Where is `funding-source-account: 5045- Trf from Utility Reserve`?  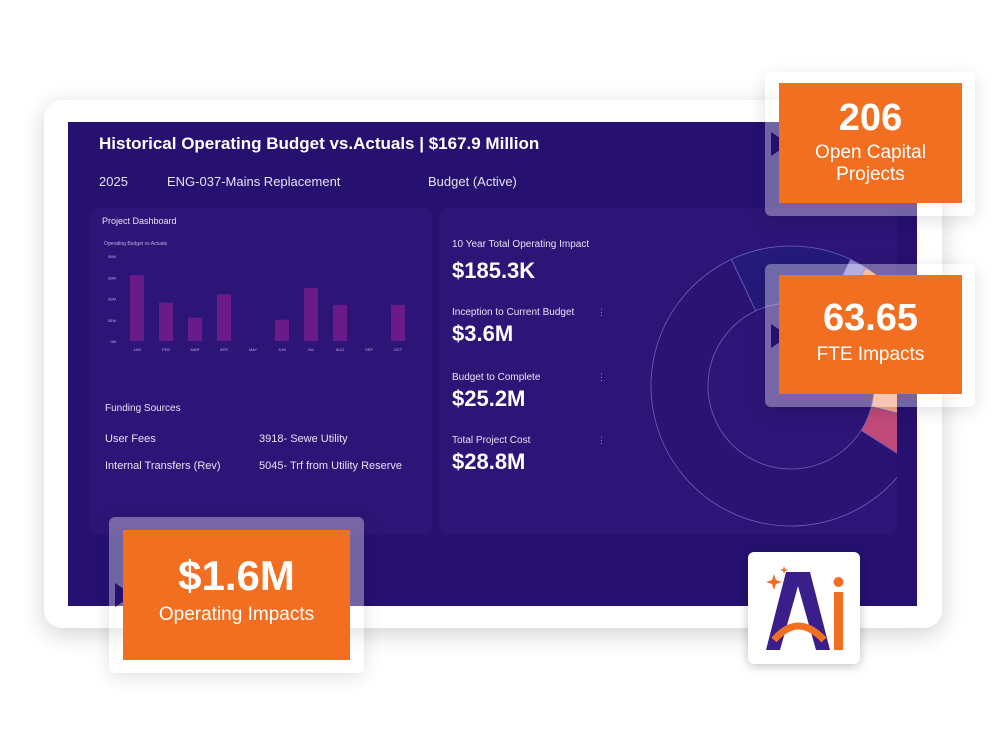
funding-source-account: 5045- Trf from Utility Reserve is located at coordinates (331, 466).